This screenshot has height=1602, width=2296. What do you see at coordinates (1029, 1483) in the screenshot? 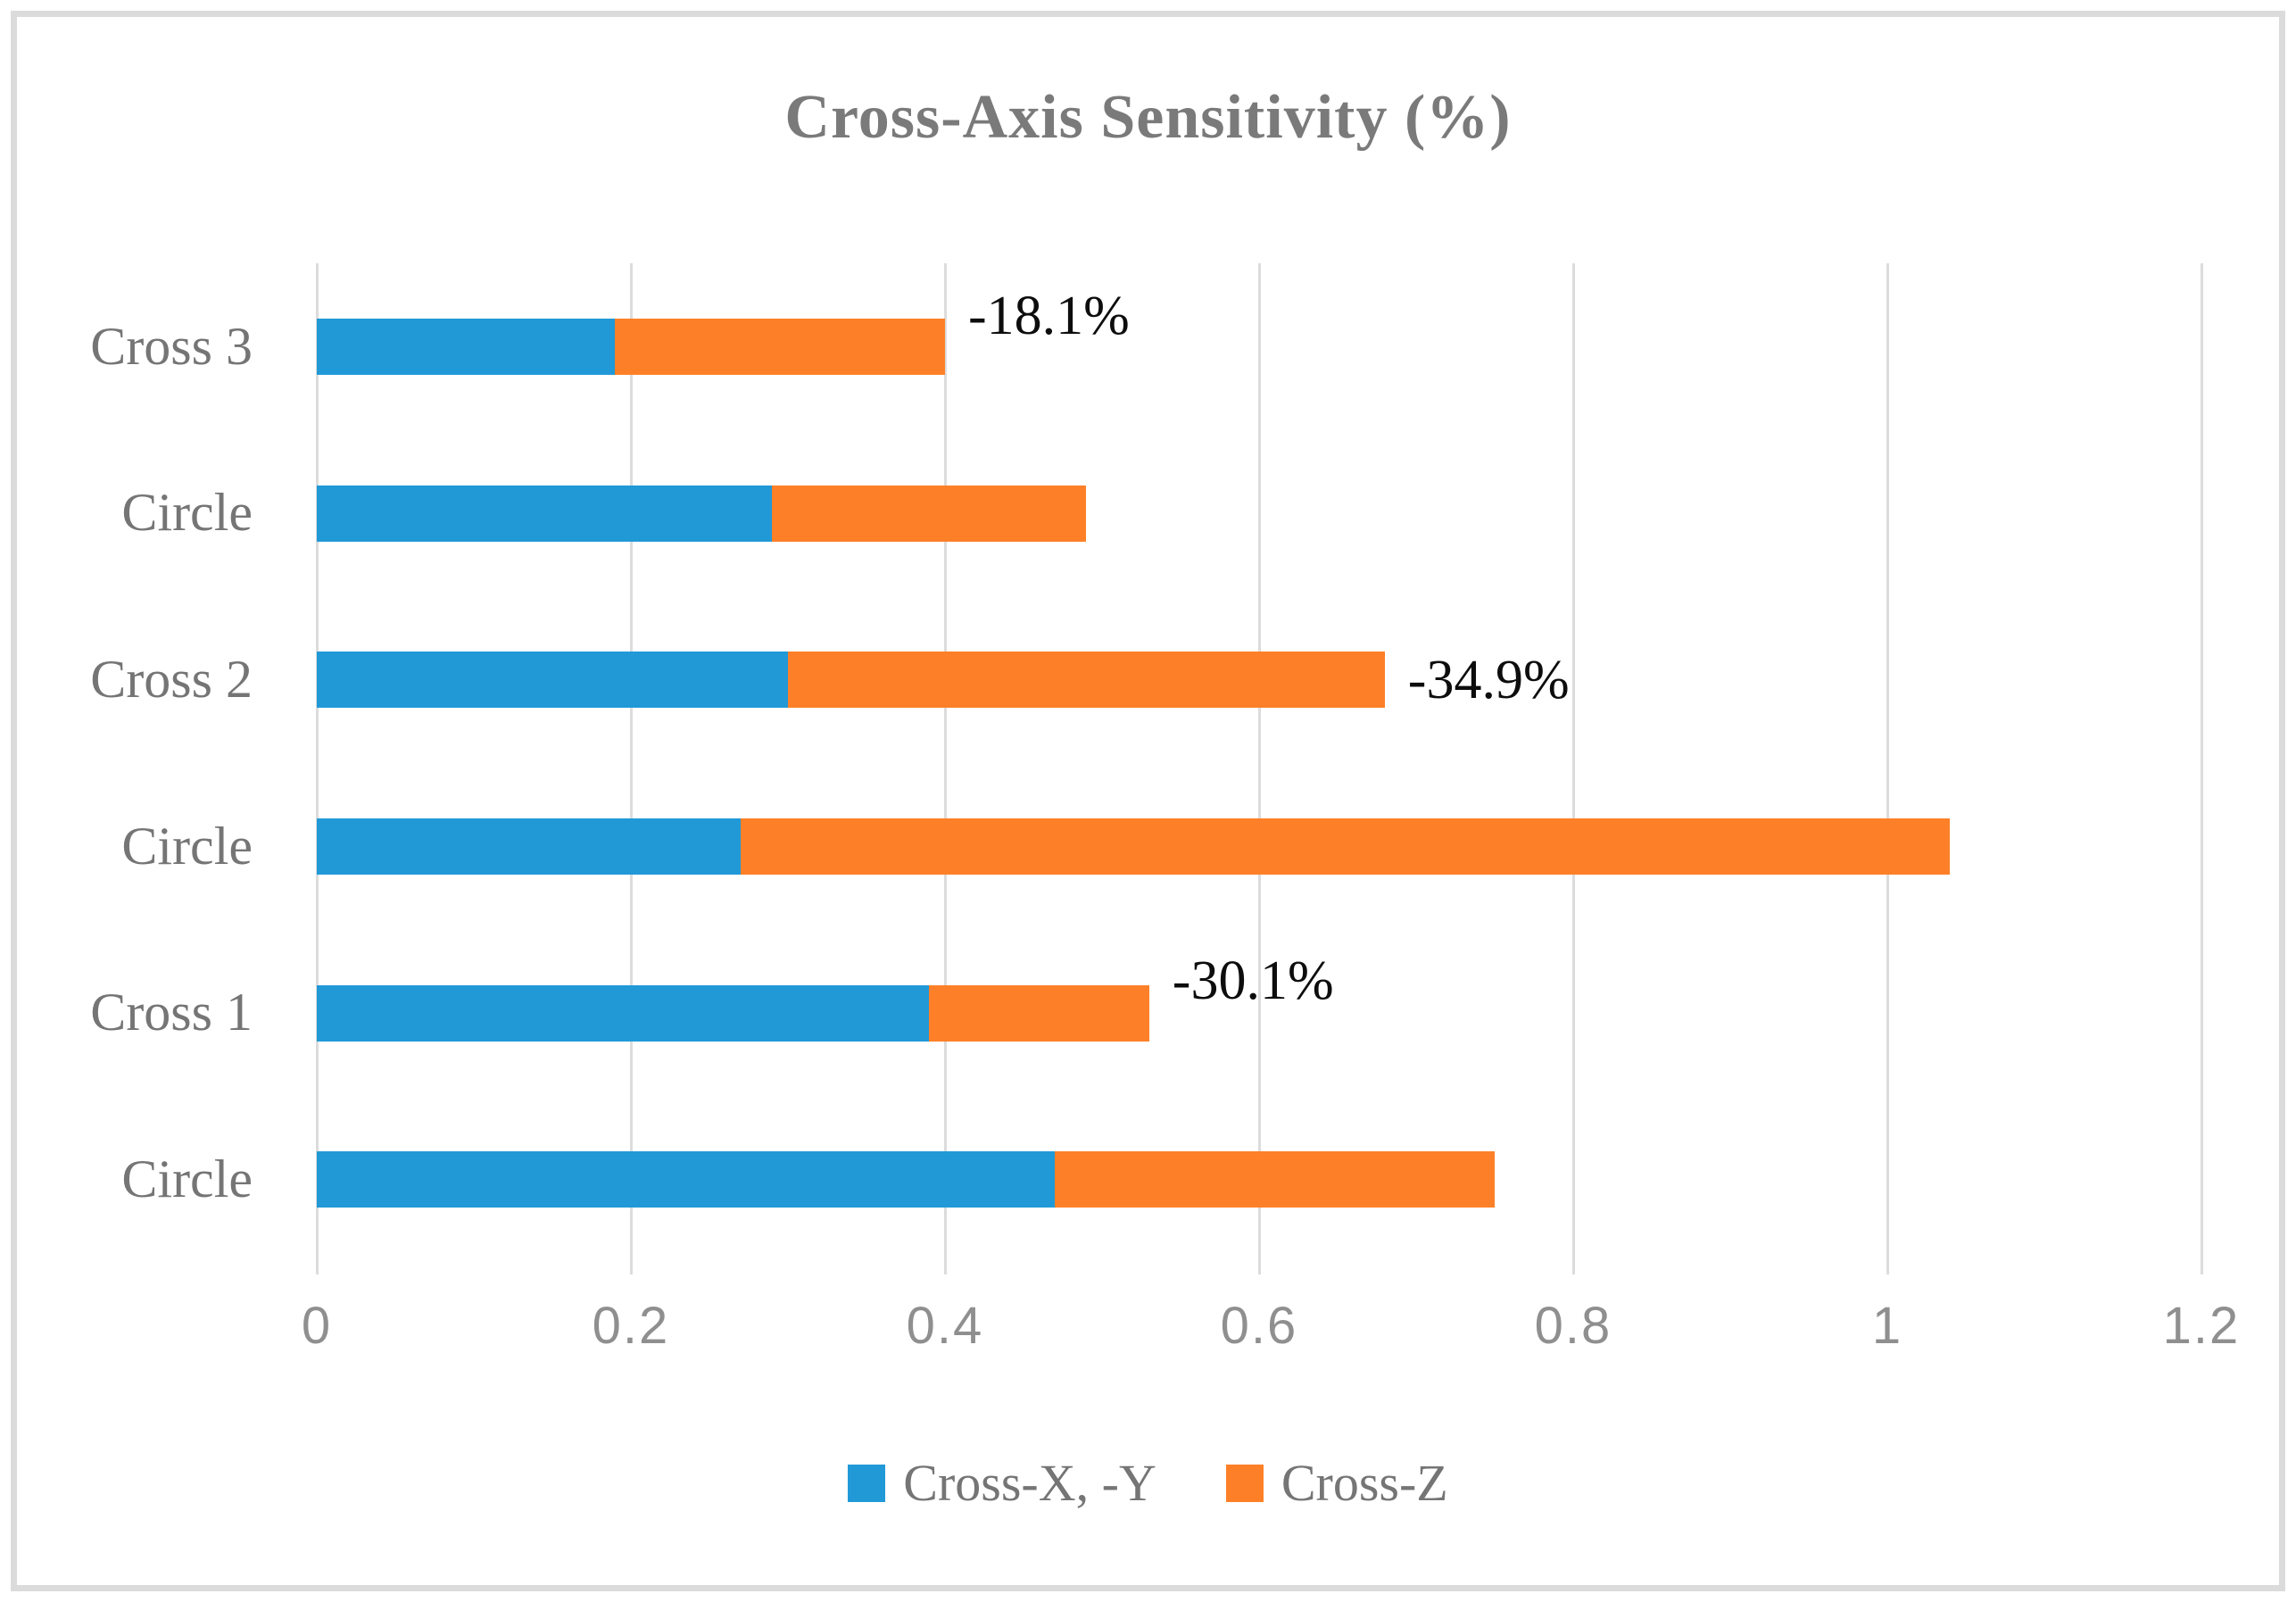
I see `legend-label: Cross-X, -Y` at bounding box center [1029, 1483].